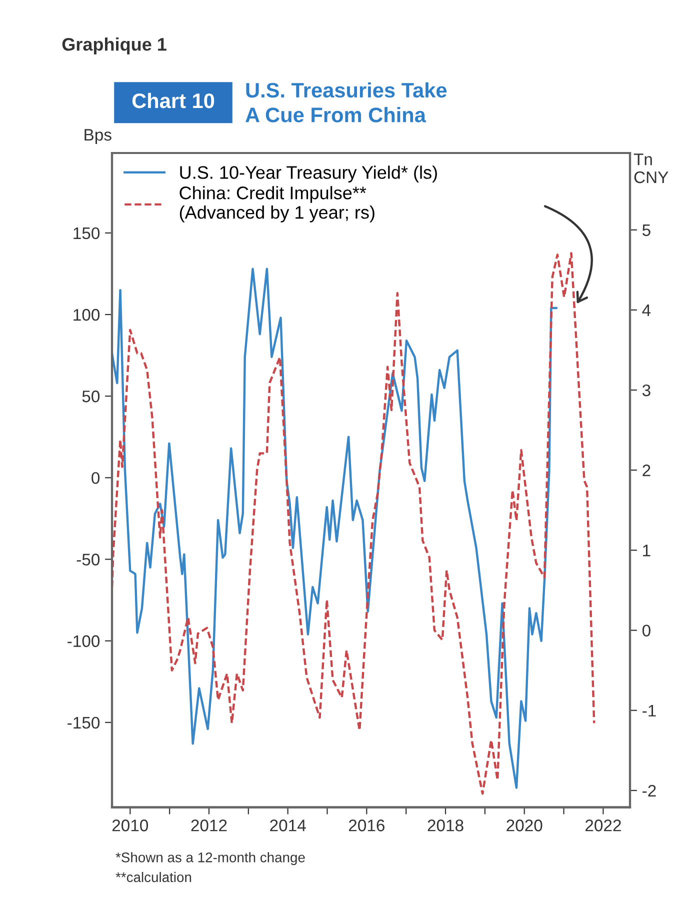  What do you see at coordinates (646, 470) in the screenshot?
I see `y2-tick-label: 2` at bounding box center [646, 470].